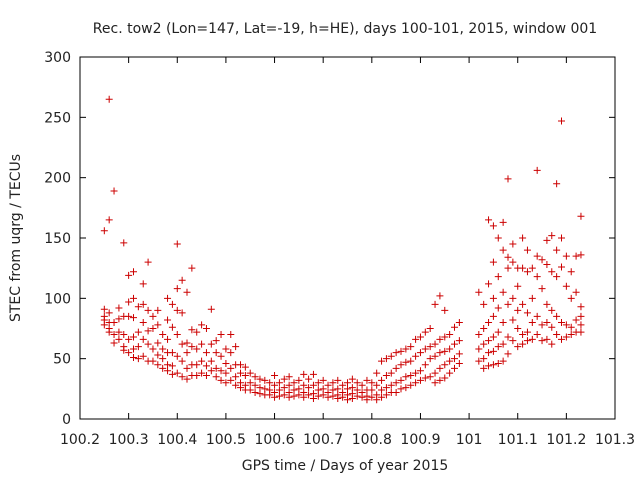  I want to click on y-tick-label: 50, so click(62, 360).